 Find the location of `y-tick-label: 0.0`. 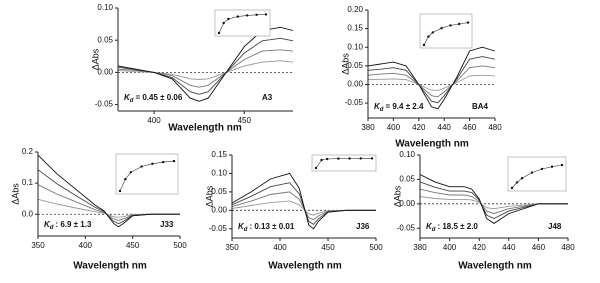

y-tick-label: 0.0 is located at coordinates (28, 213).